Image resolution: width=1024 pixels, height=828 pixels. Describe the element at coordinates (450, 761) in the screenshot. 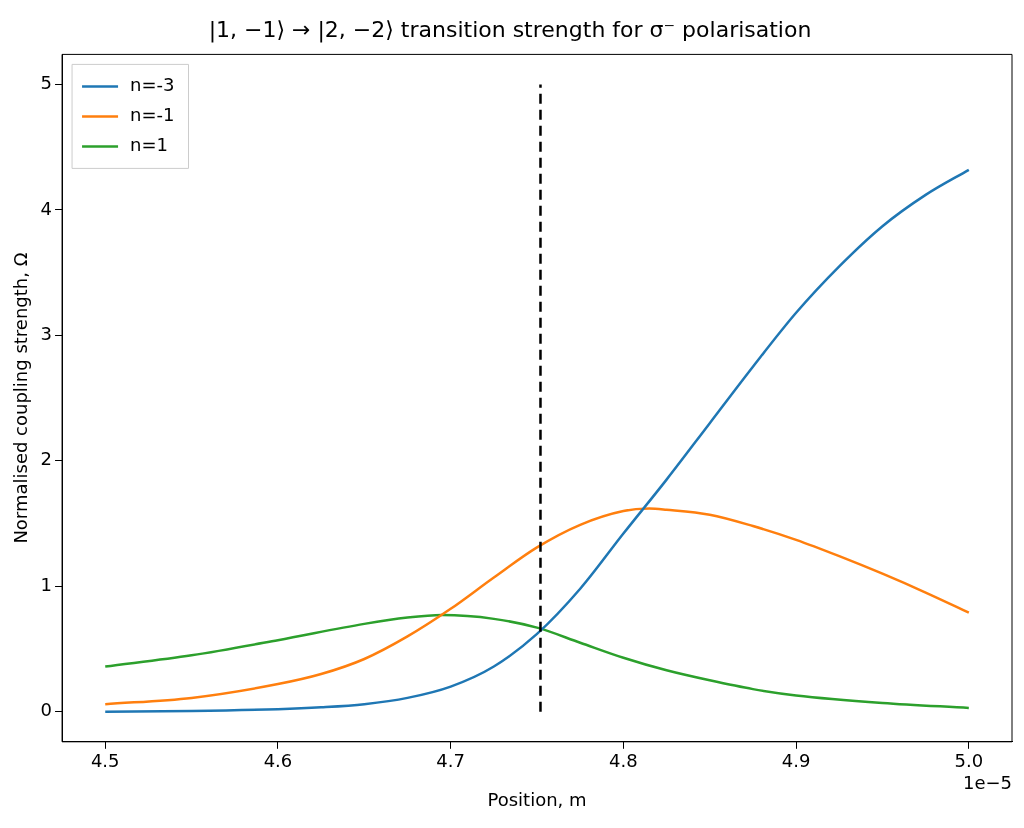

I see `x-tick-label: 4.7` at that location.